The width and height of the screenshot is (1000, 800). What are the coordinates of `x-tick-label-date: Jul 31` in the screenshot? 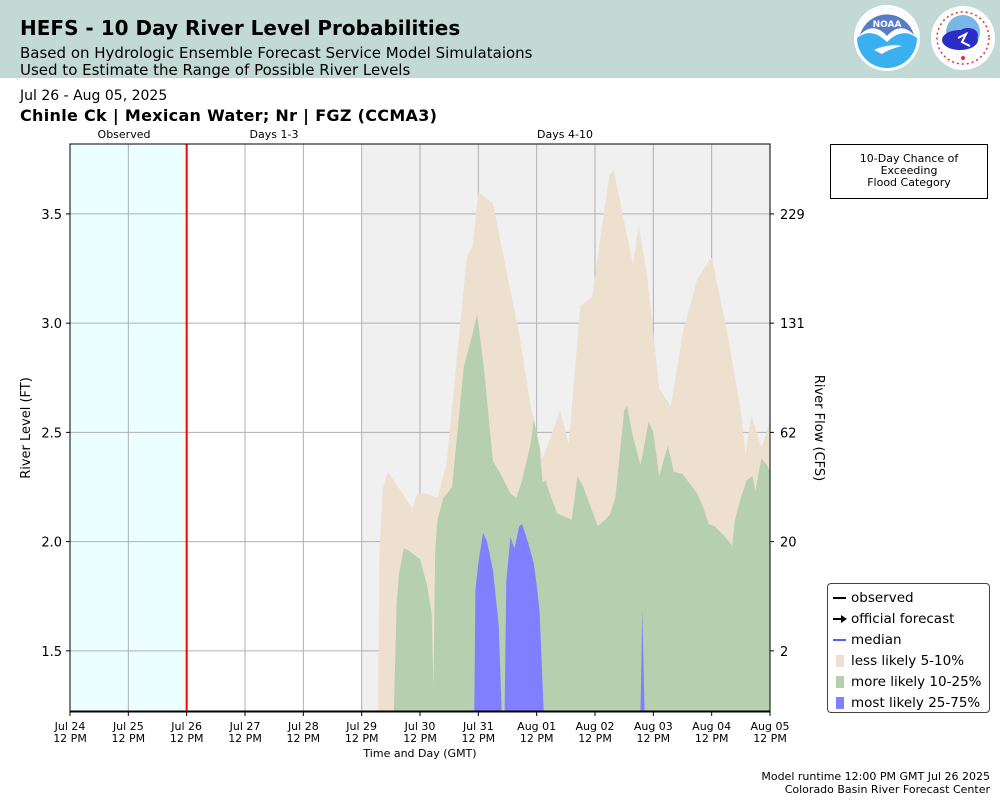 It's located at (478, 726).